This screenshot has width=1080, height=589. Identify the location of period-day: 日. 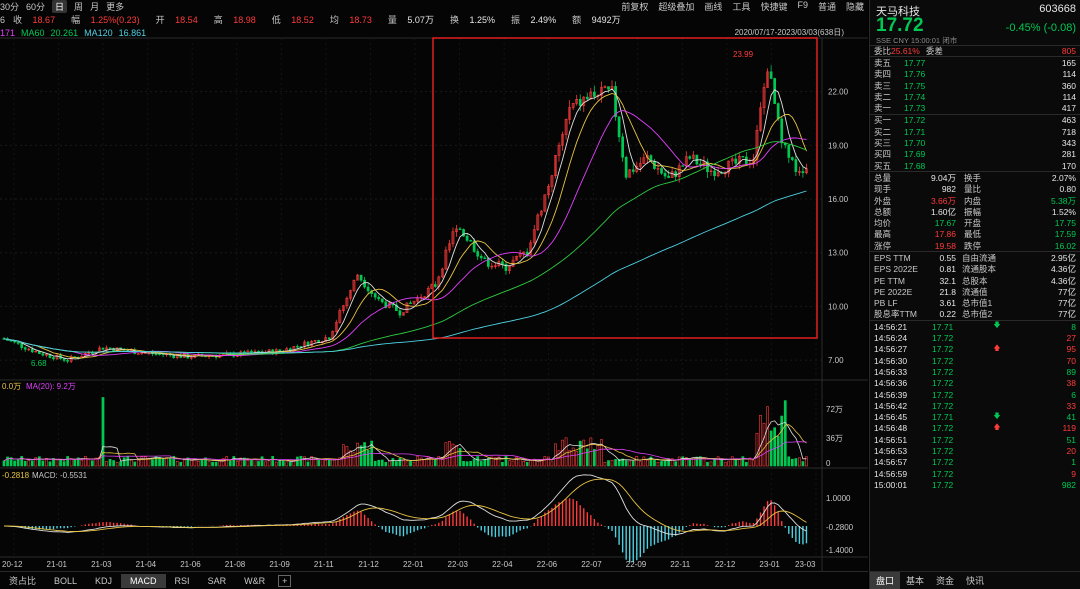
(60, 6).